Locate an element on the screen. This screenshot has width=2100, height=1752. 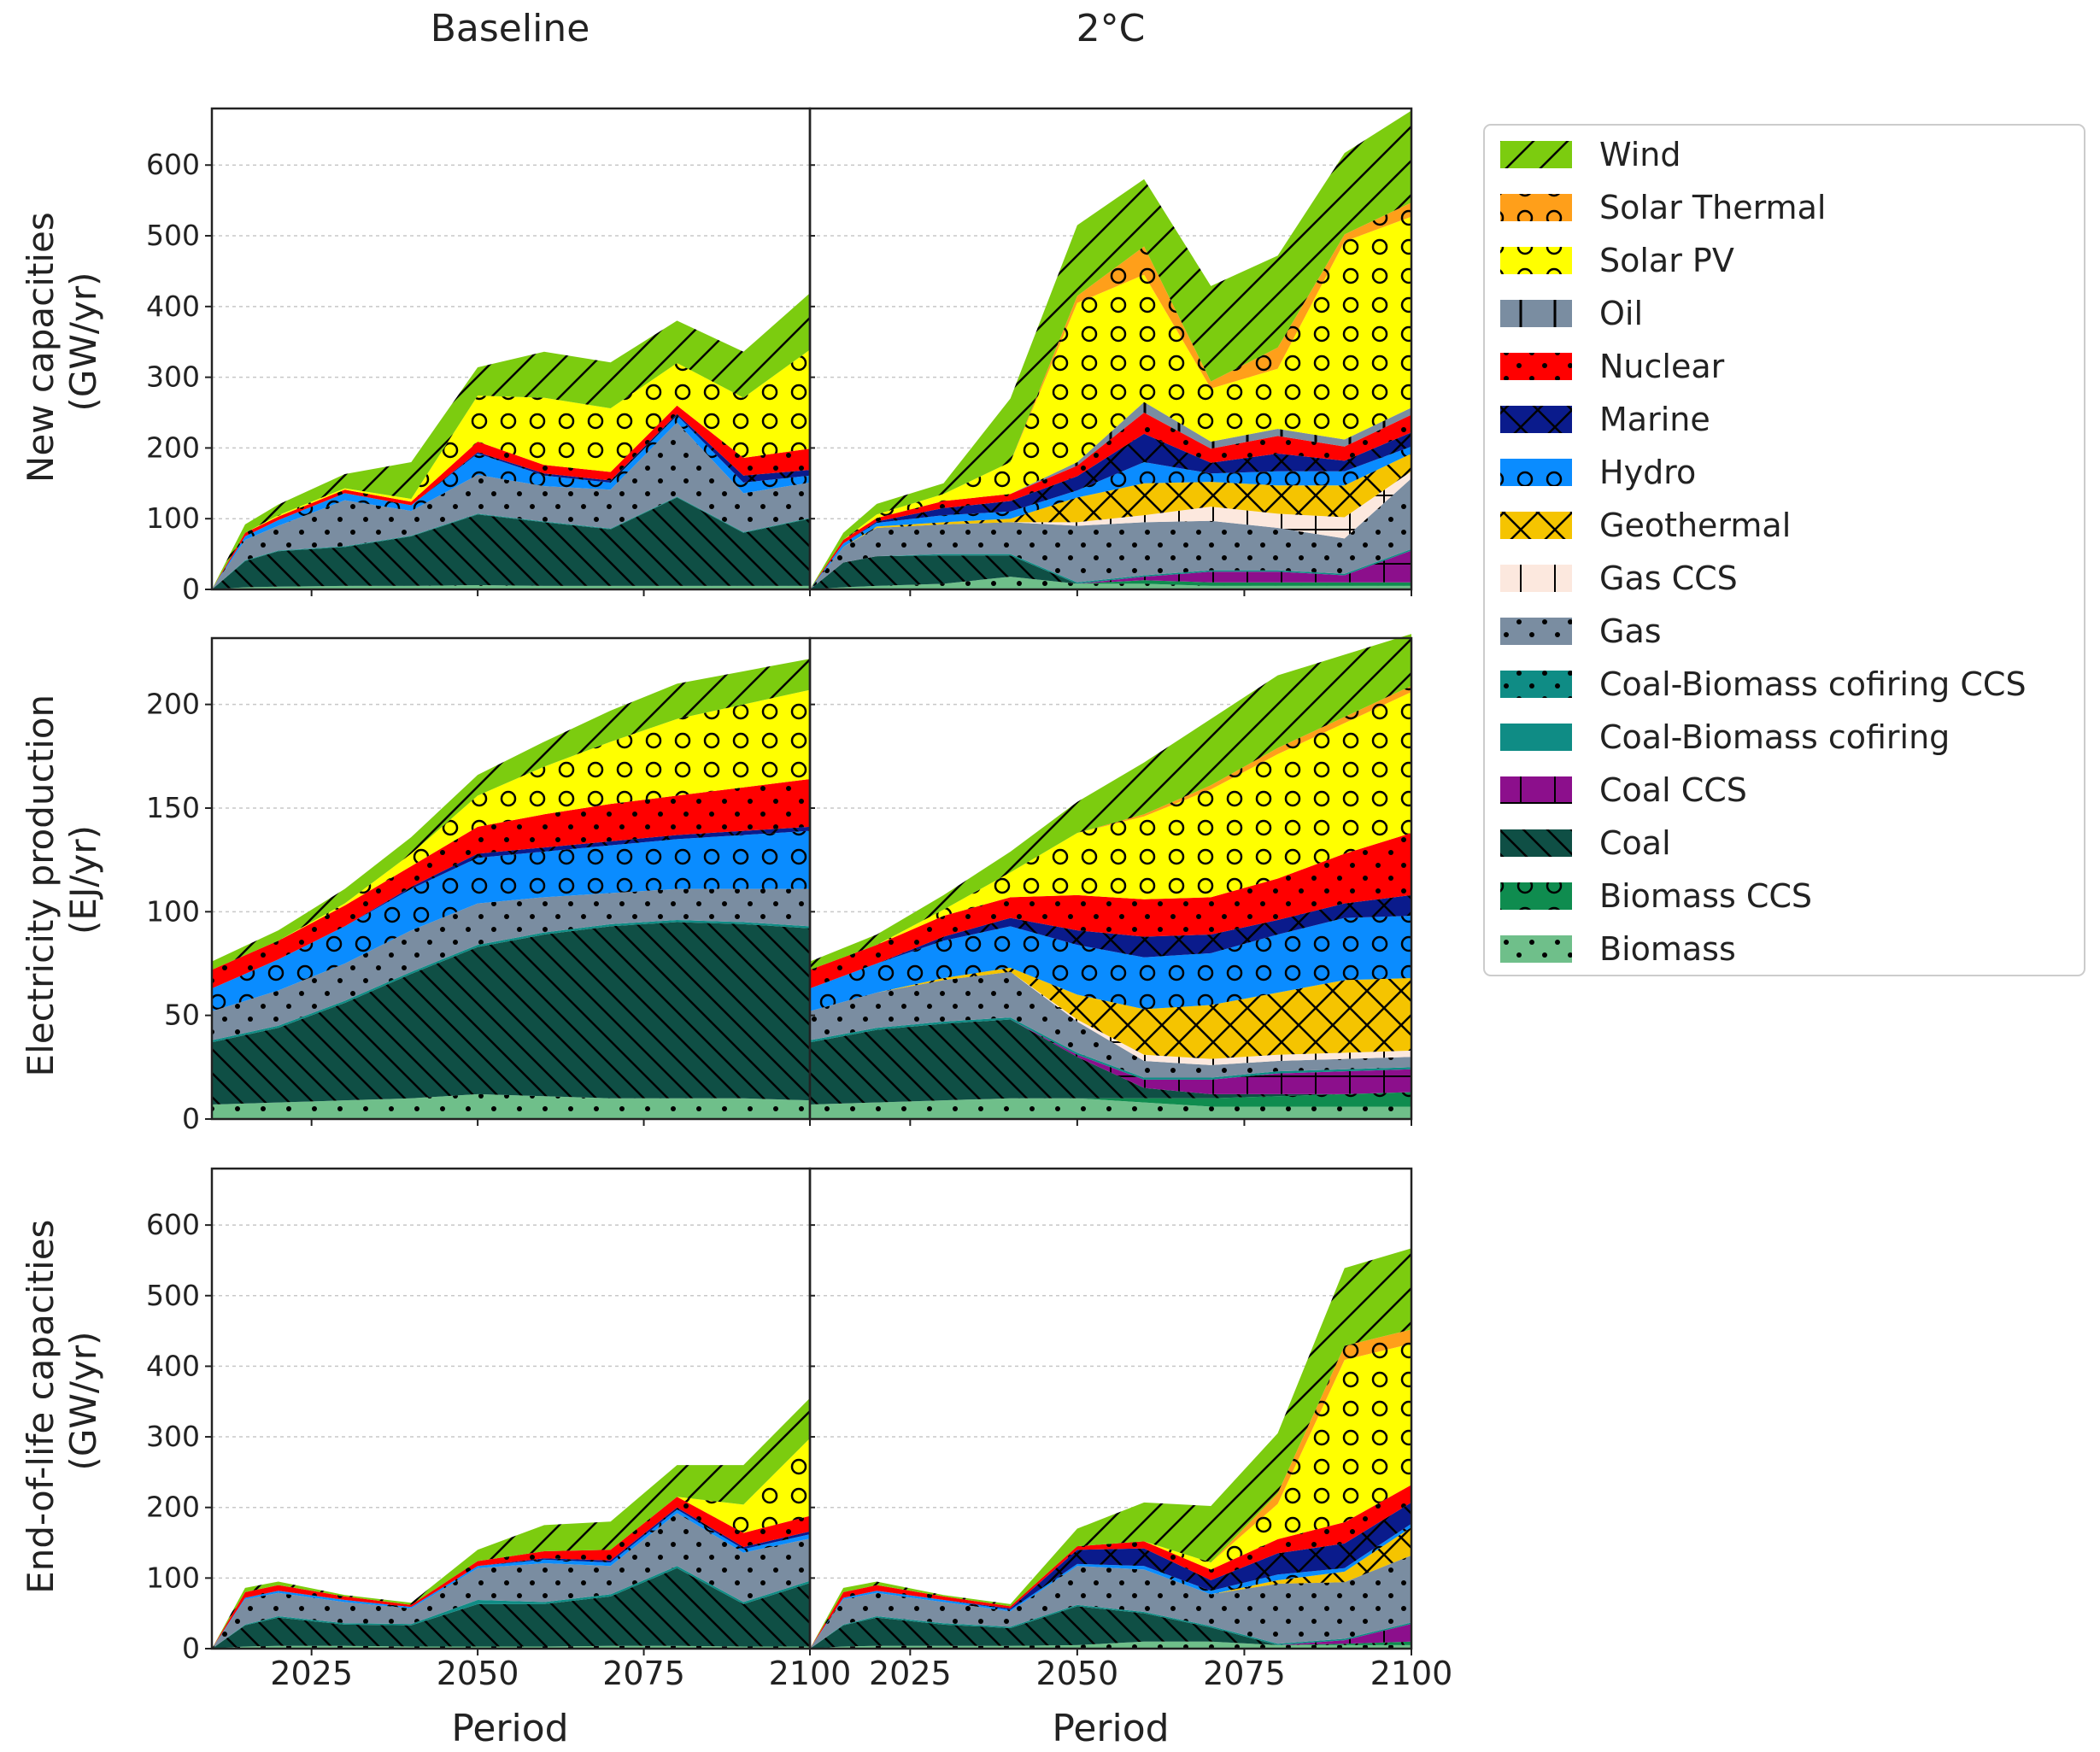
legend-label: Coal CCS is located at coordinates (1673, 790).